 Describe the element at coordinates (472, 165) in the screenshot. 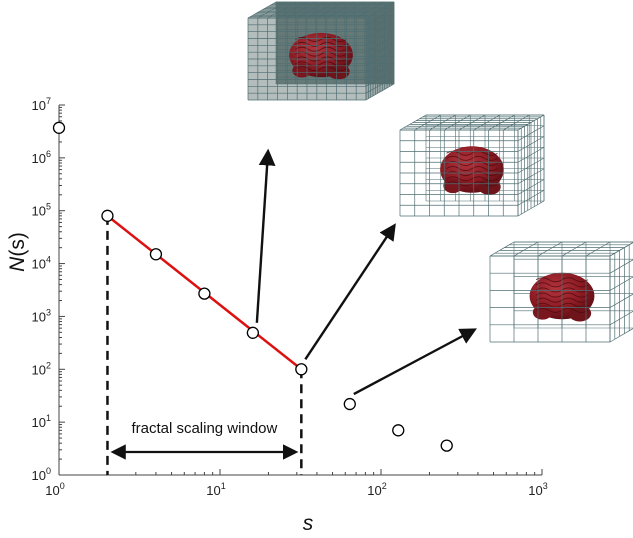

I see `brain-in-medium-grid-cube-icon` at that location.